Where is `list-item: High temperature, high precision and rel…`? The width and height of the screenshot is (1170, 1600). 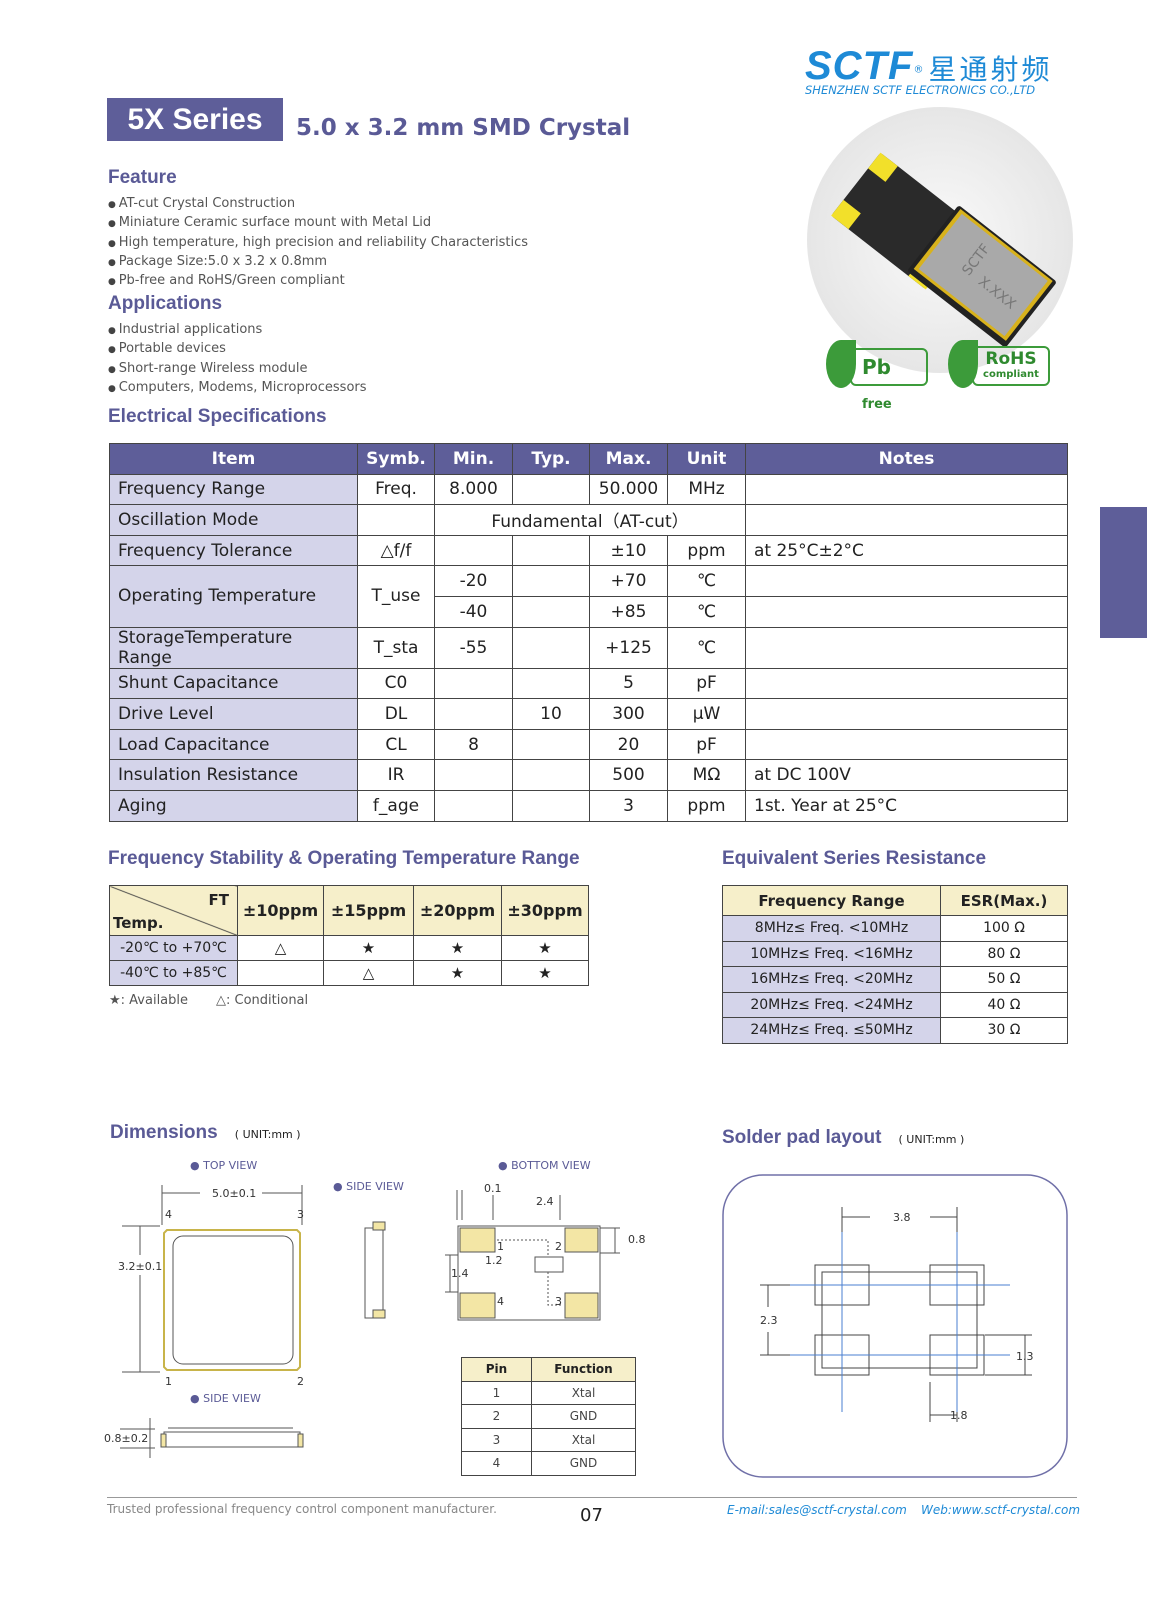 list-item: High temperature, high precision and rel… is located at coordinates (318, 243).